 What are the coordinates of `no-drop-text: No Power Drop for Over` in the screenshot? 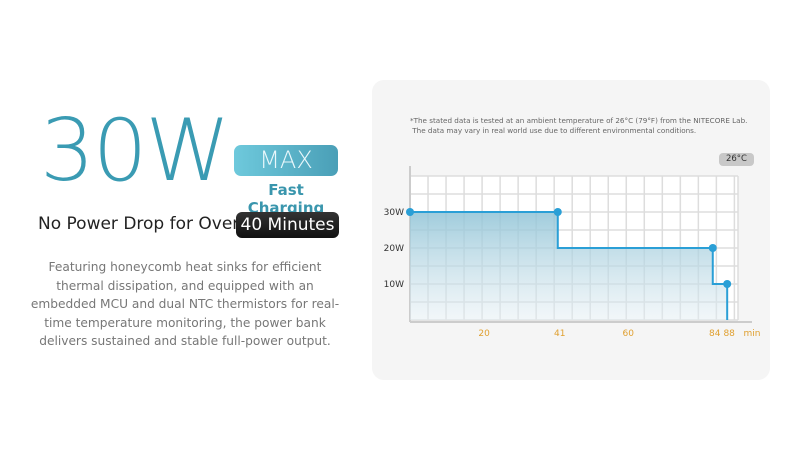 It's located at (139, 224).